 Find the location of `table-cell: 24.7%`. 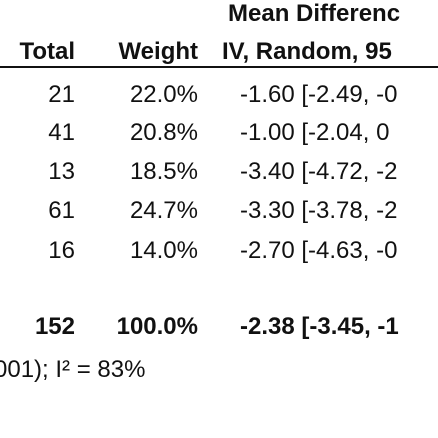

table-cell: 24.7% is located at coordinates (163, 210).